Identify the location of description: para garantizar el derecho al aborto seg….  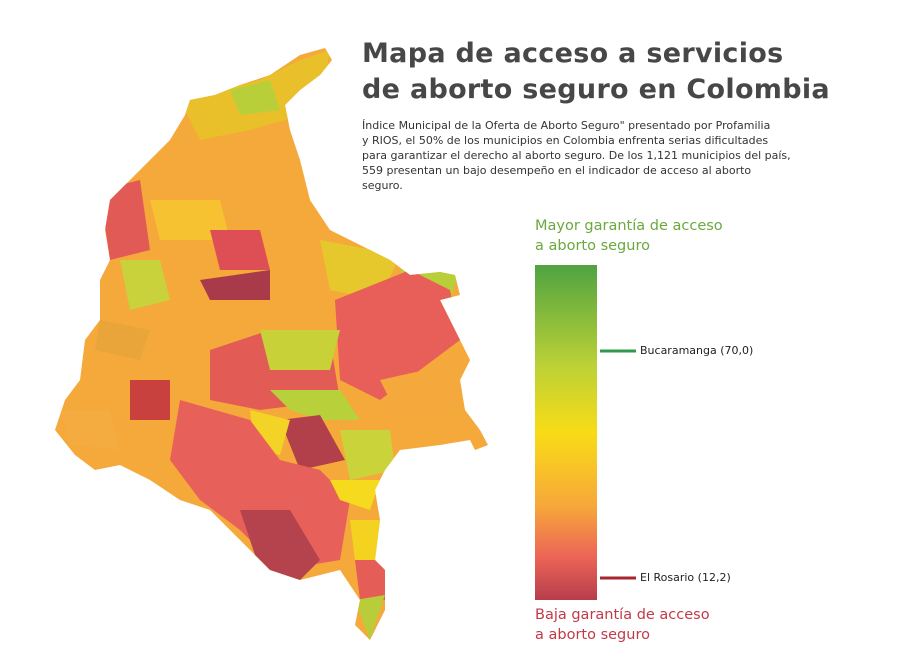
(576, 155).